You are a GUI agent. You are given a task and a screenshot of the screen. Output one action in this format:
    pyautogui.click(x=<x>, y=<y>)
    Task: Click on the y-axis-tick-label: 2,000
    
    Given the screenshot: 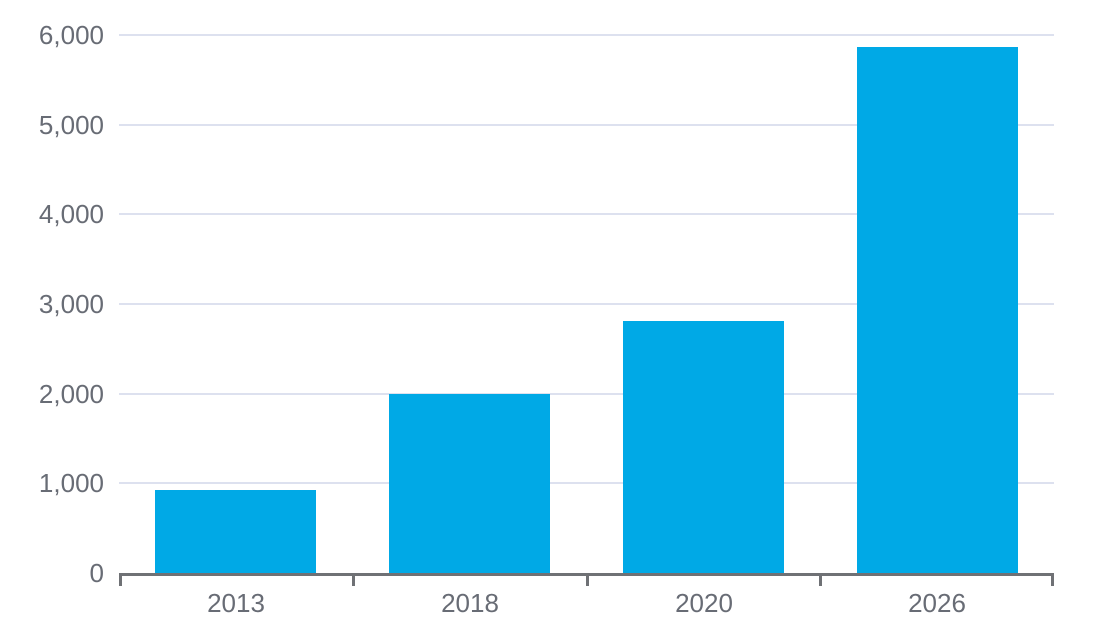 What is the action you would take?
    pyautogui.click(x=71, y=394)
    